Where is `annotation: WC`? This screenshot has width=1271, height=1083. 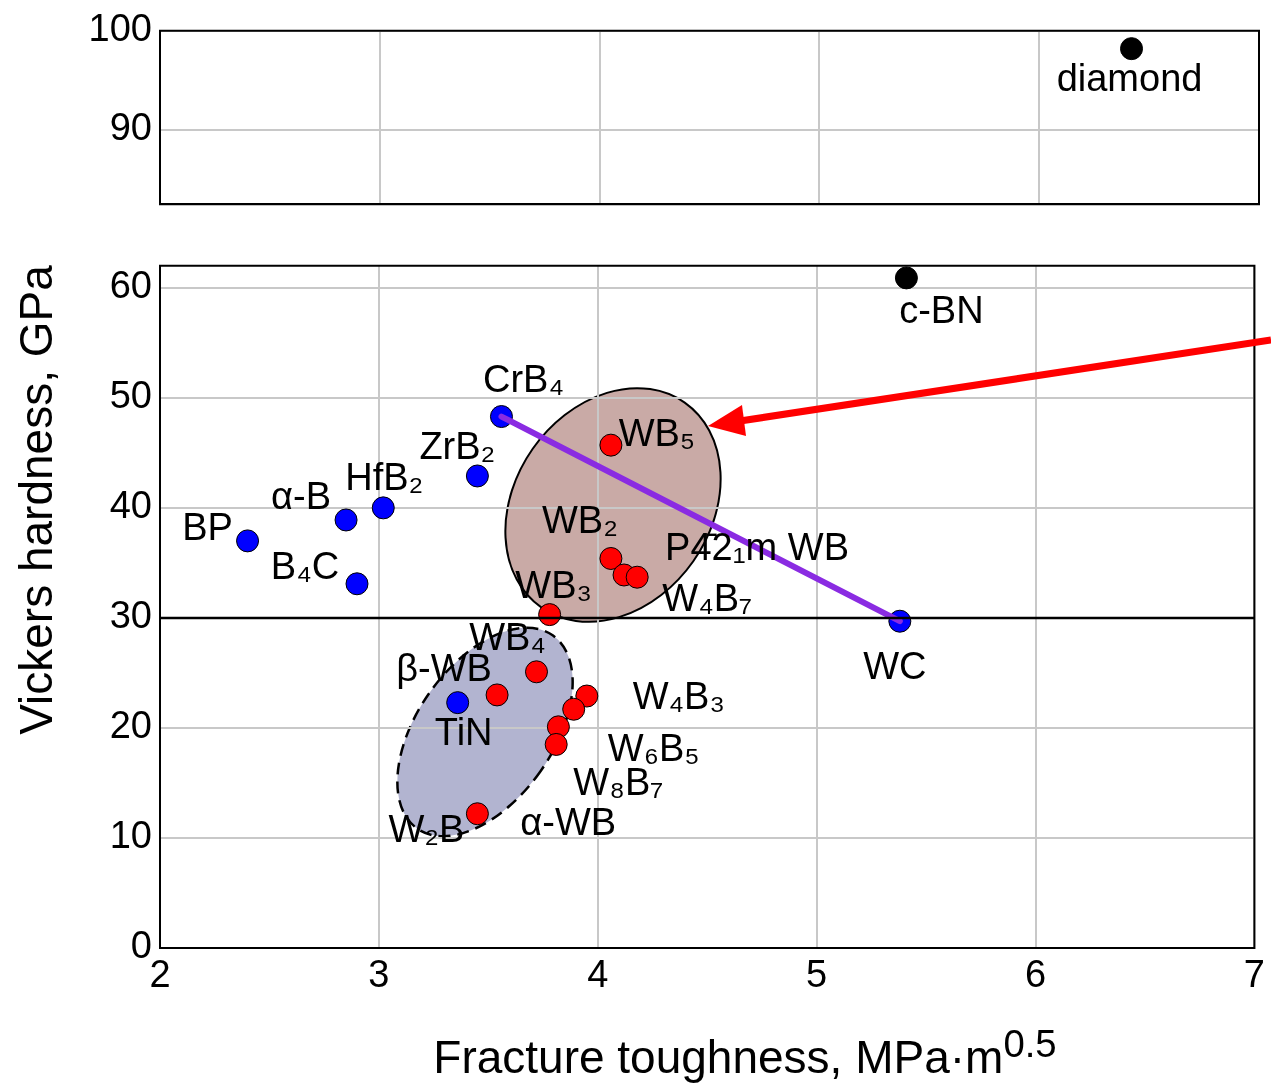 annotation: WC is located at coordinates (895, 665).